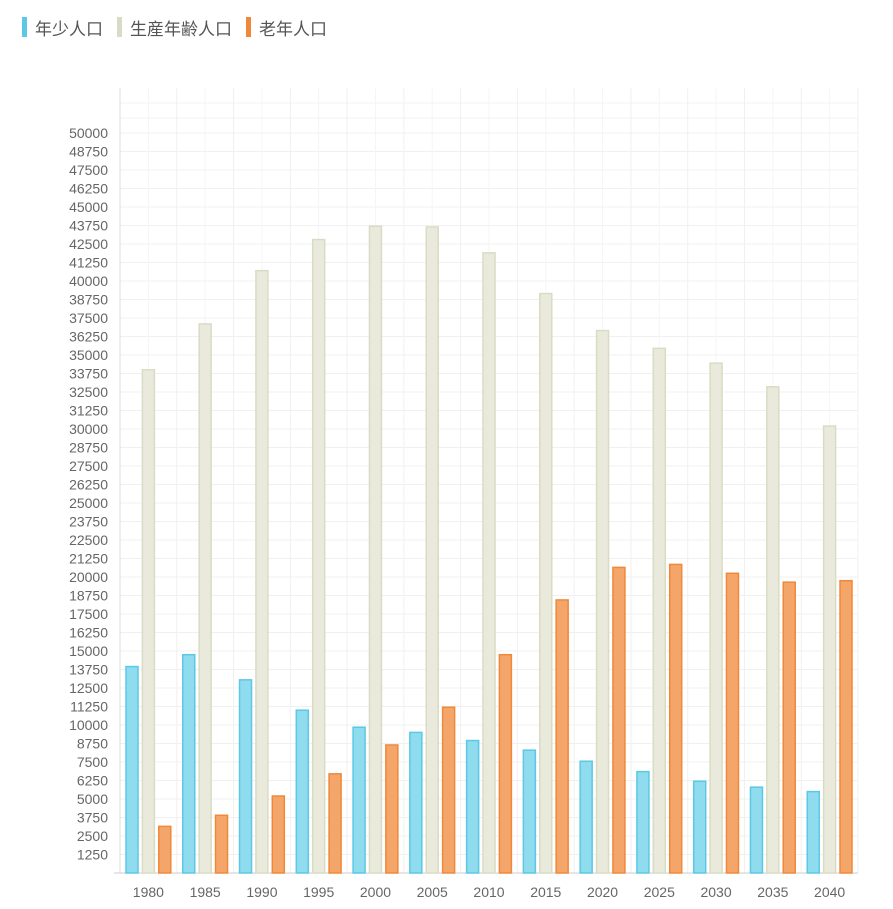  I want to click on y-tick-label: 2500, so click(92, 836).